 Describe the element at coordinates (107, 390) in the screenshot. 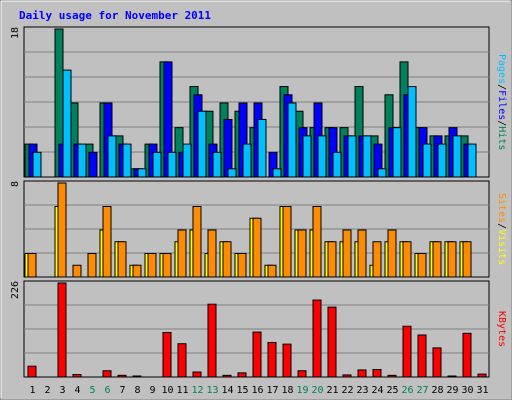

I see `day-label-6: 6` at that location.